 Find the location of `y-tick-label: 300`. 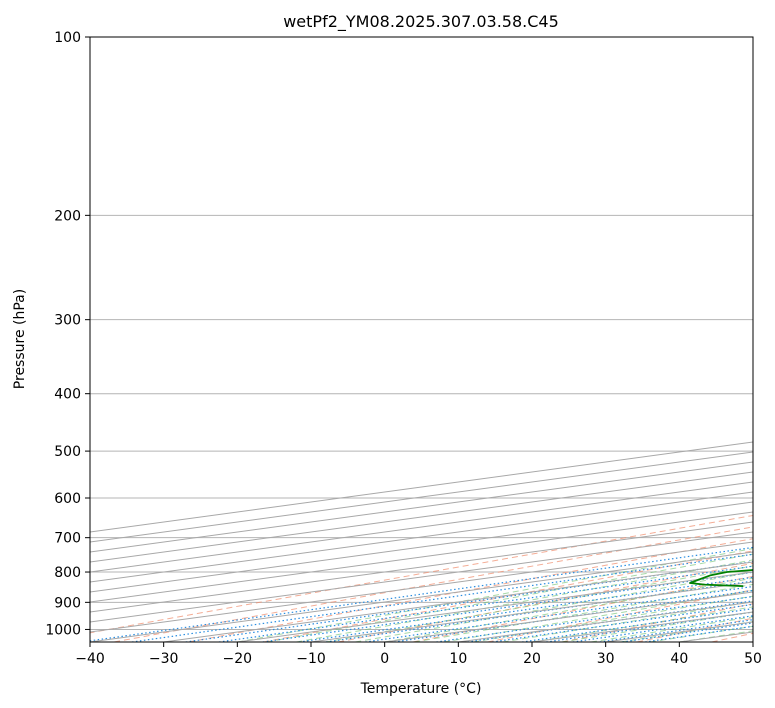

y-tick-label: 300 is located at coordinates (67, 321).